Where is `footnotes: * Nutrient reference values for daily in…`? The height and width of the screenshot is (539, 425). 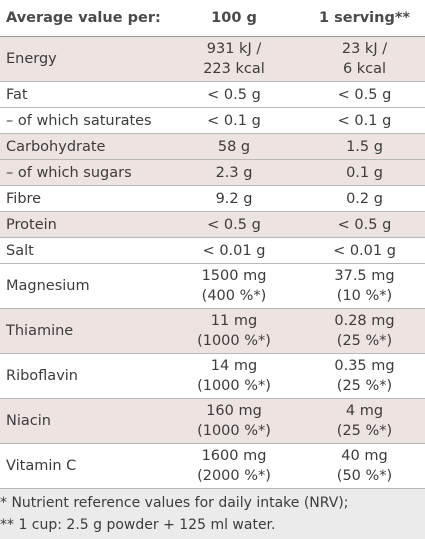
footnotes: * Nutrient reference values for daily in… is located at coordinates (212, 514).